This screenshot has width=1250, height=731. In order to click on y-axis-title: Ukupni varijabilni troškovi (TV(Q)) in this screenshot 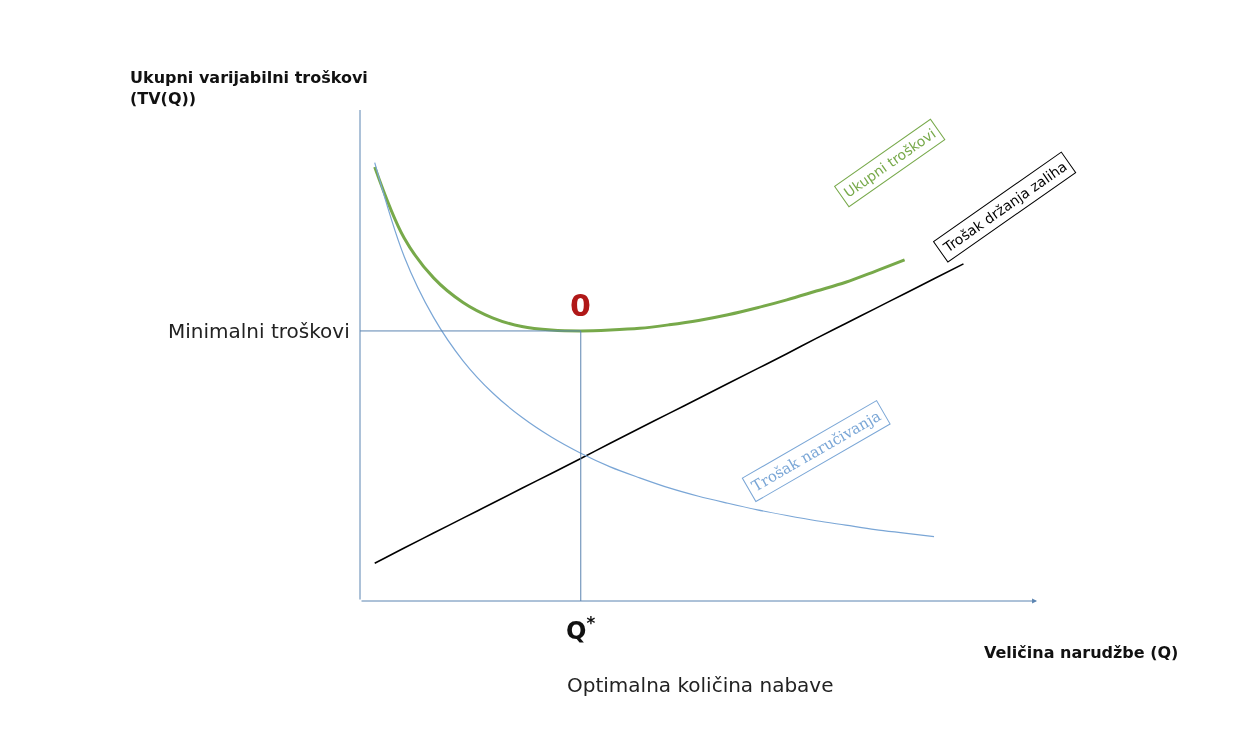, I will do `click(249, 88)`.